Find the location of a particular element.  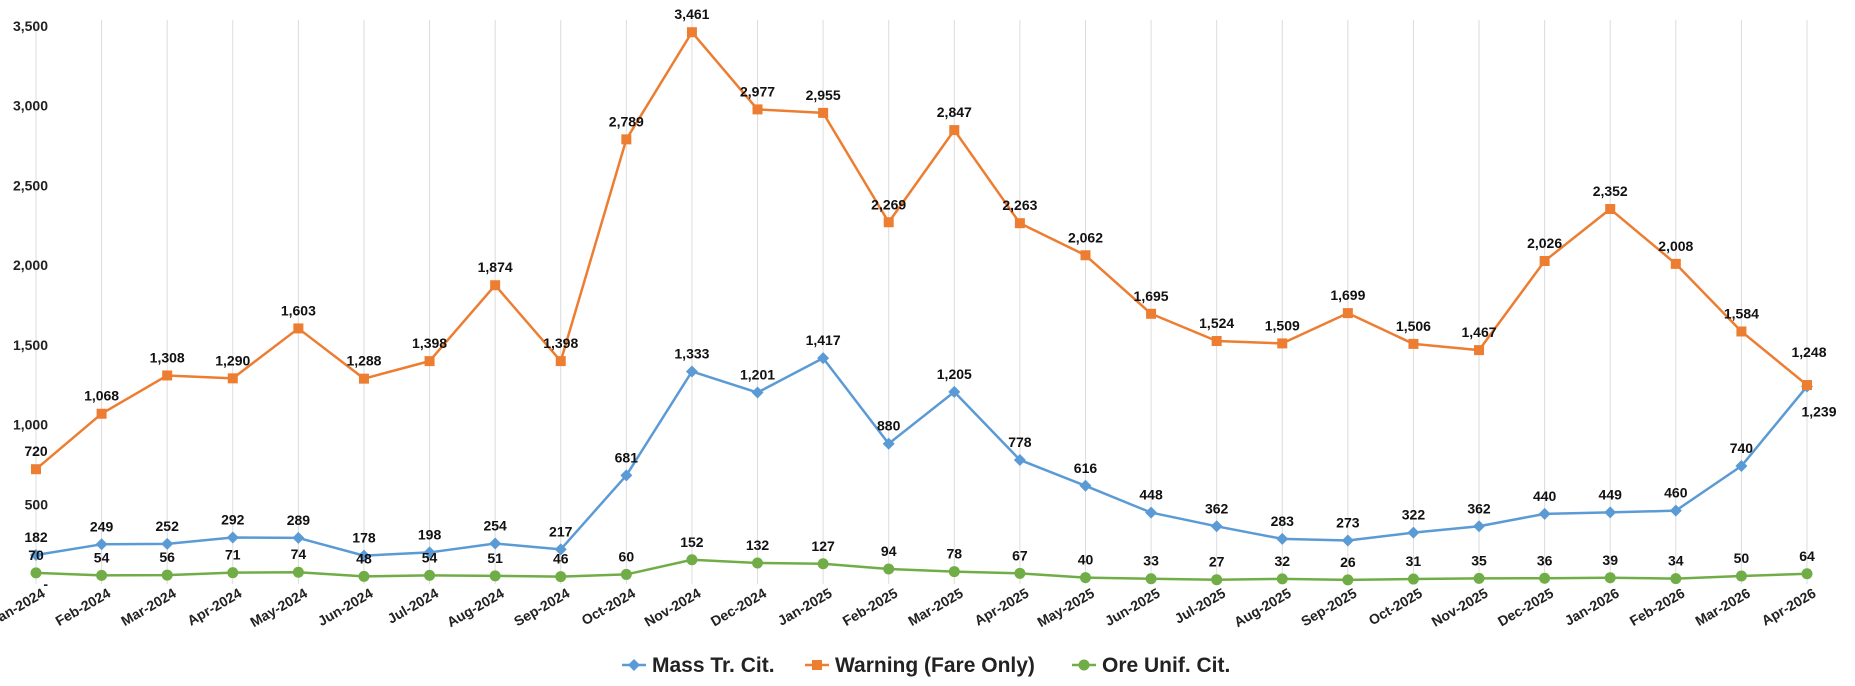

series-0-data-label: 292 is located at coordinates (233, 519).